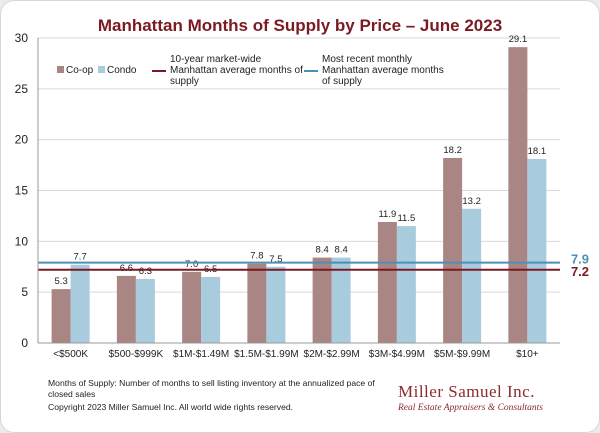  I want to click on y-tick-label: 20, so click(22, 140).